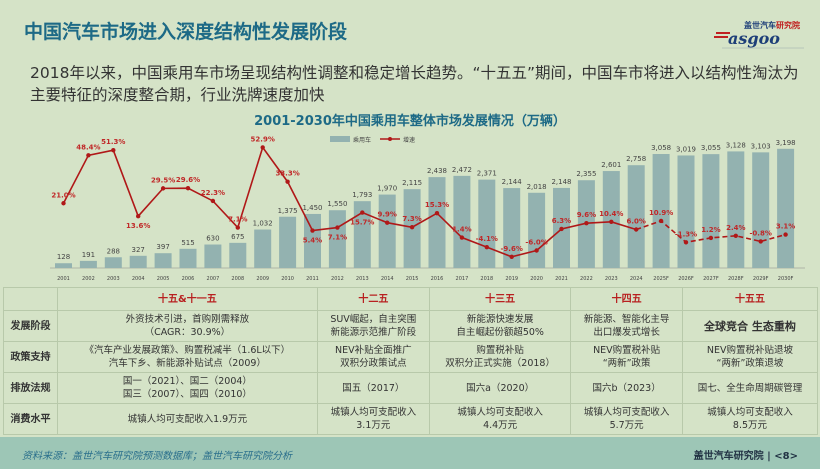 This screenshot has height=469, width=820. What do you see at coordinates (373, 388) in the screenshot?
I see `cell-line: 国五（2017）` at bounding box center [373, 388].